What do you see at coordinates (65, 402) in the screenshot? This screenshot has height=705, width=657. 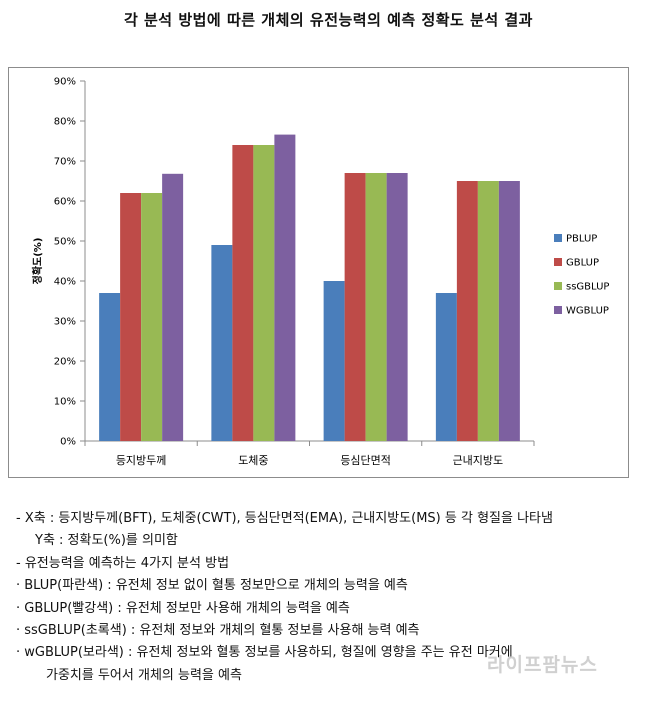 I see `y-tick-label: 10%` at bounding box center [65, 402].